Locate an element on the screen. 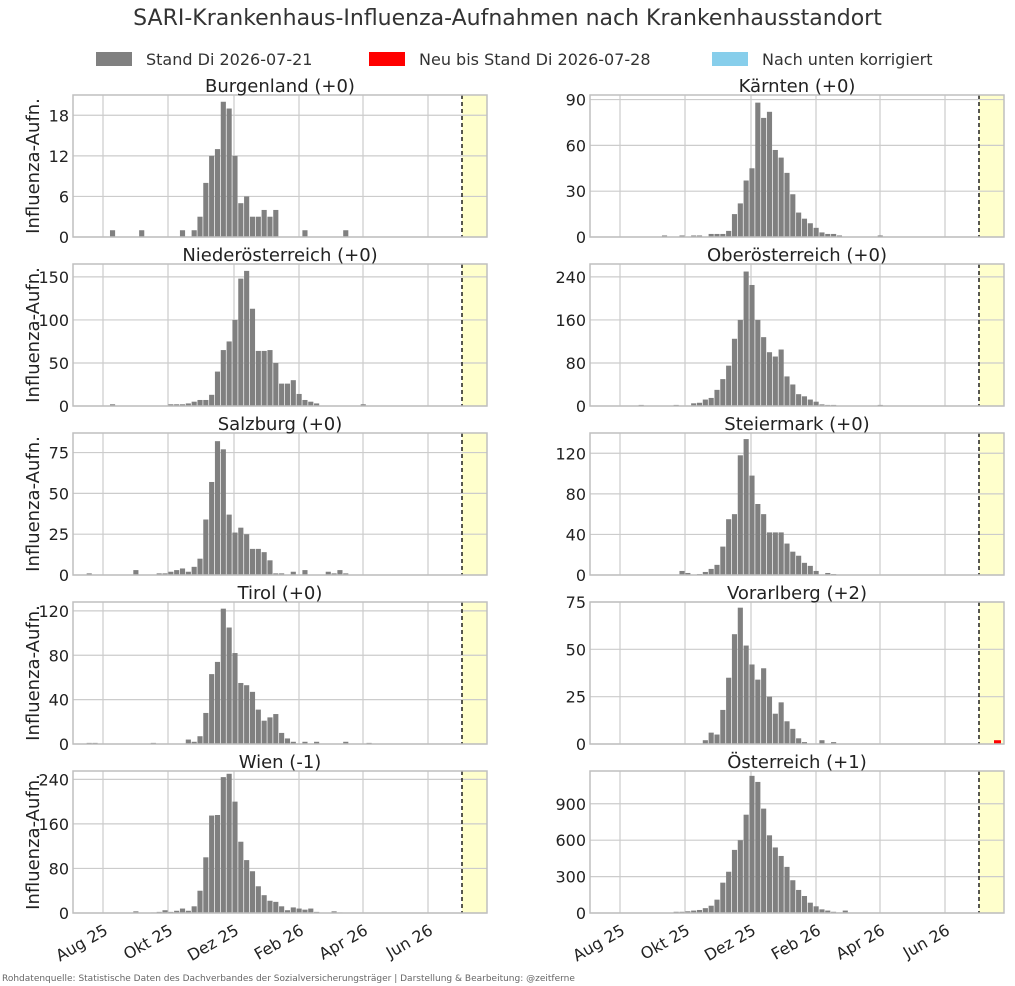  panel-1-ytick: 12 is located at coordinates (59, 156).